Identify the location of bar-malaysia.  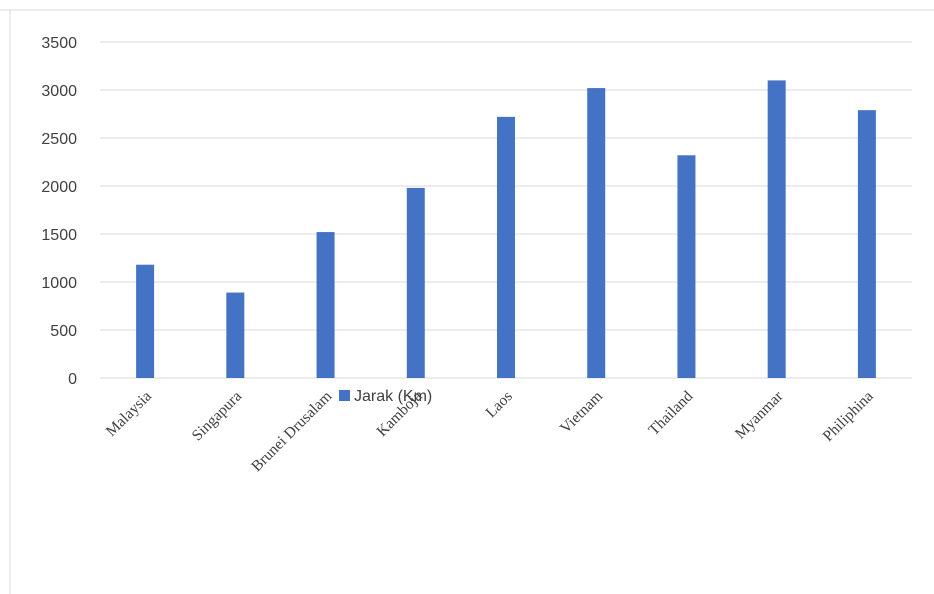
(145, 321).